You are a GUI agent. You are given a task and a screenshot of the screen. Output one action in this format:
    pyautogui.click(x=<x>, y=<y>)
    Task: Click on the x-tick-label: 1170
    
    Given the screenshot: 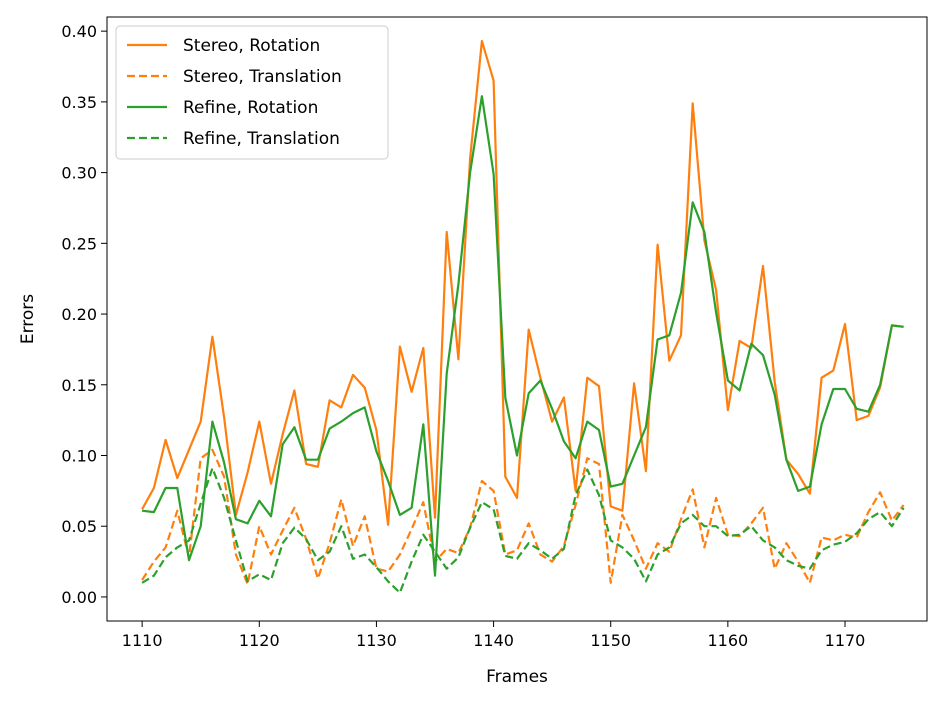 What is the action you would take?
    pyautogui.click(x=845, y=640)
    